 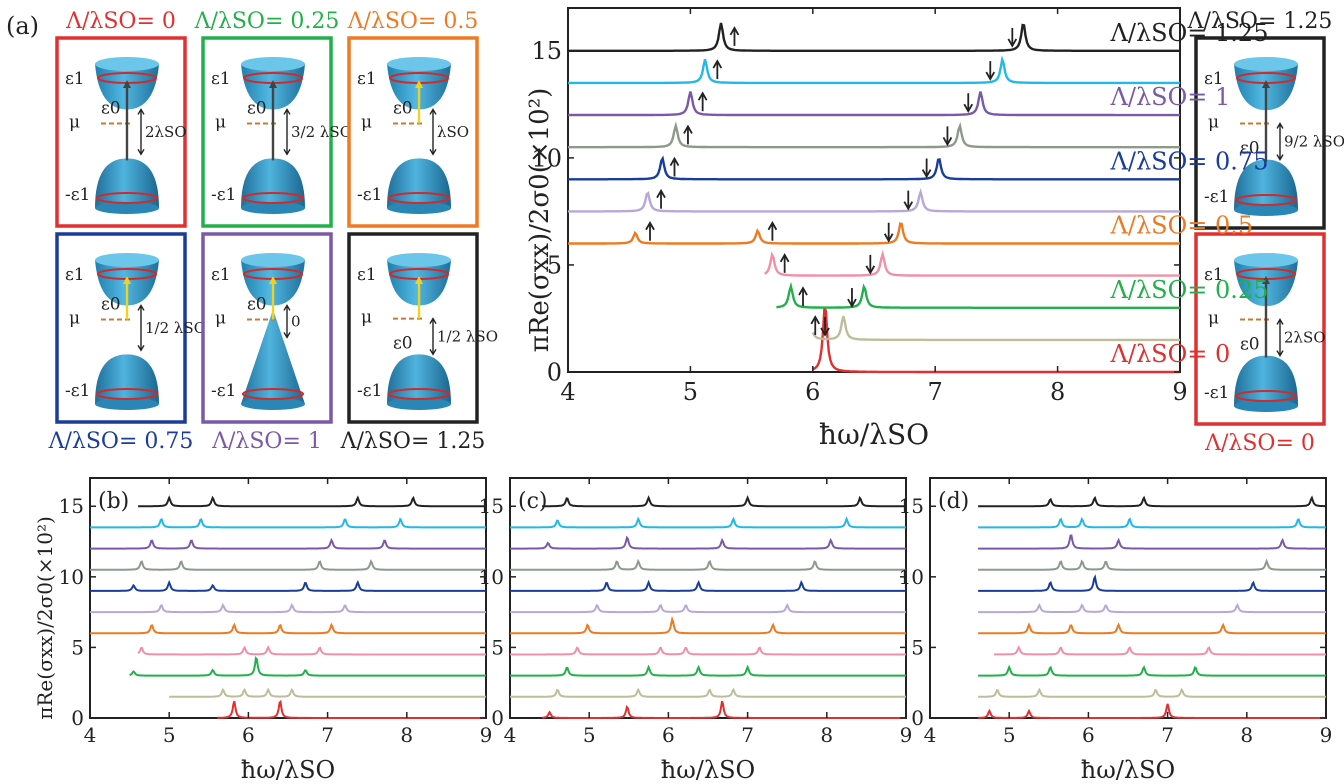 I want to click on schematic-title: Λ/λSO= 0.75, so click(x=121, y=441).